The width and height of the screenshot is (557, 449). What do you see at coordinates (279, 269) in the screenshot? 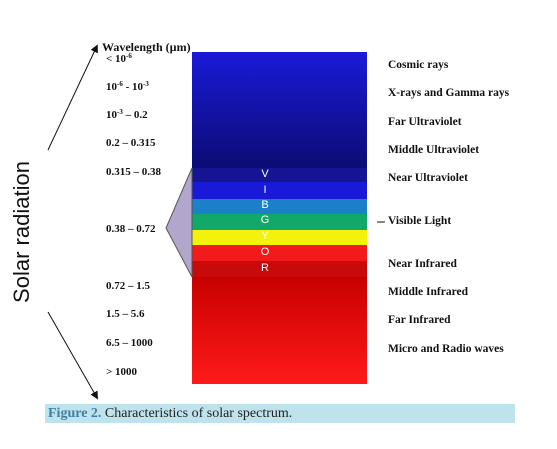
I see `red-band` at bounding box center [279, 269].